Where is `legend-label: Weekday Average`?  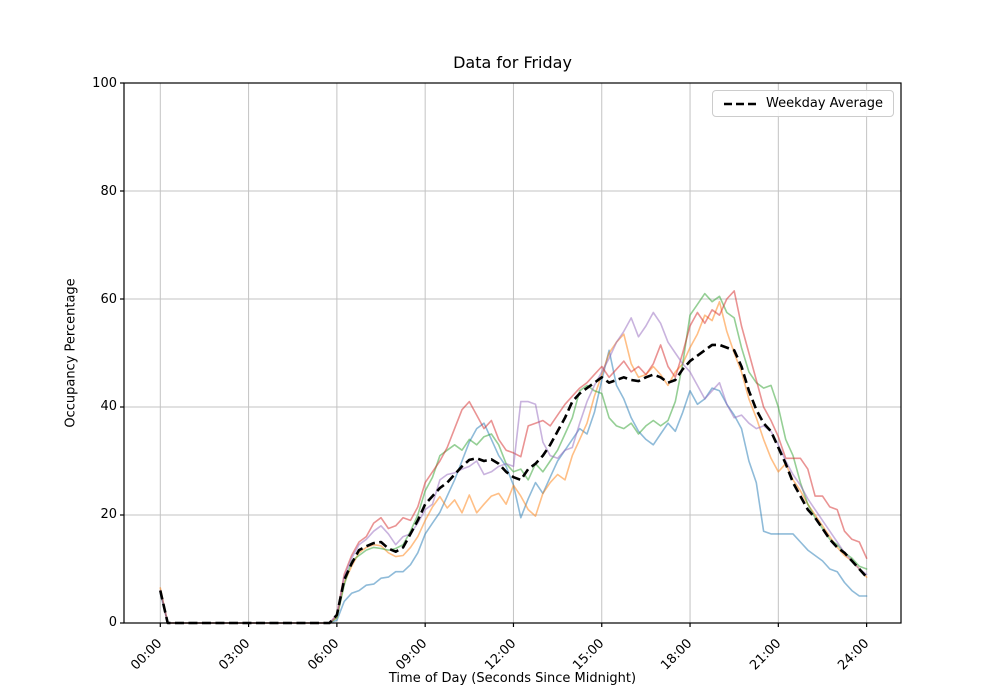
legend-label: Weekday Average is located at coordinates (825, 103).